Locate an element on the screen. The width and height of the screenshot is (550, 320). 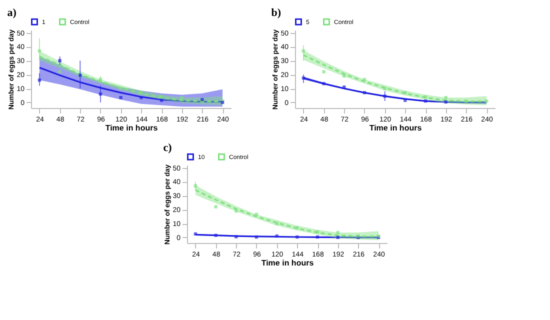
chart-title: b) is located at coordinates (276, 13).